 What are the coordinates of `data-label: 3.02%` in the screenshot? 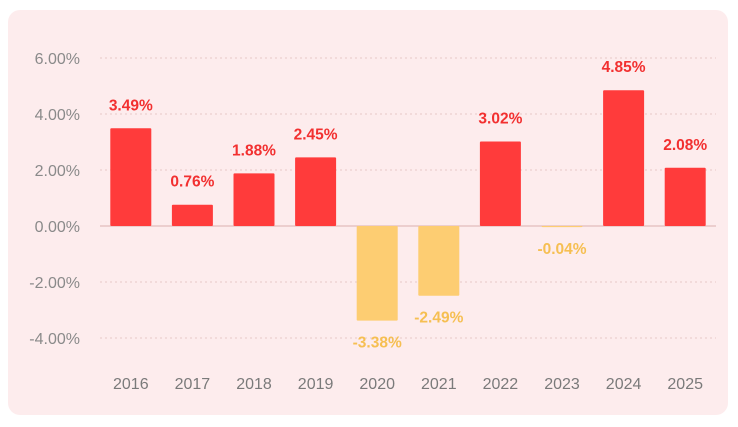 It's located at (500, 118).